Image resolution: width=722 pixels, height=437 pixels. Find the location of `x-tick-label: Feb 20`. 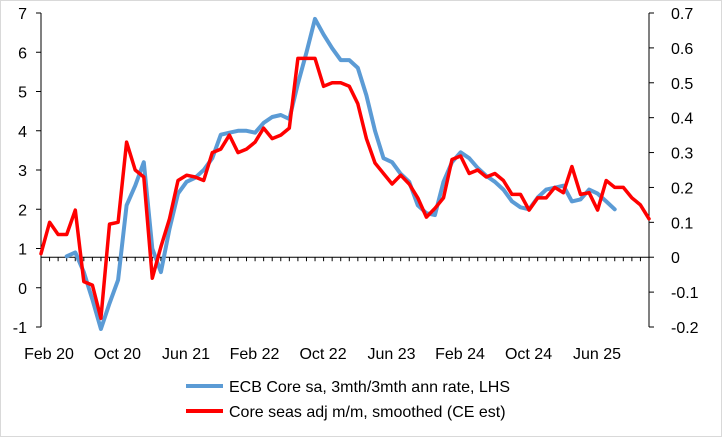

x-tick-label: Feb 20 is located at coordinates (49, 354).